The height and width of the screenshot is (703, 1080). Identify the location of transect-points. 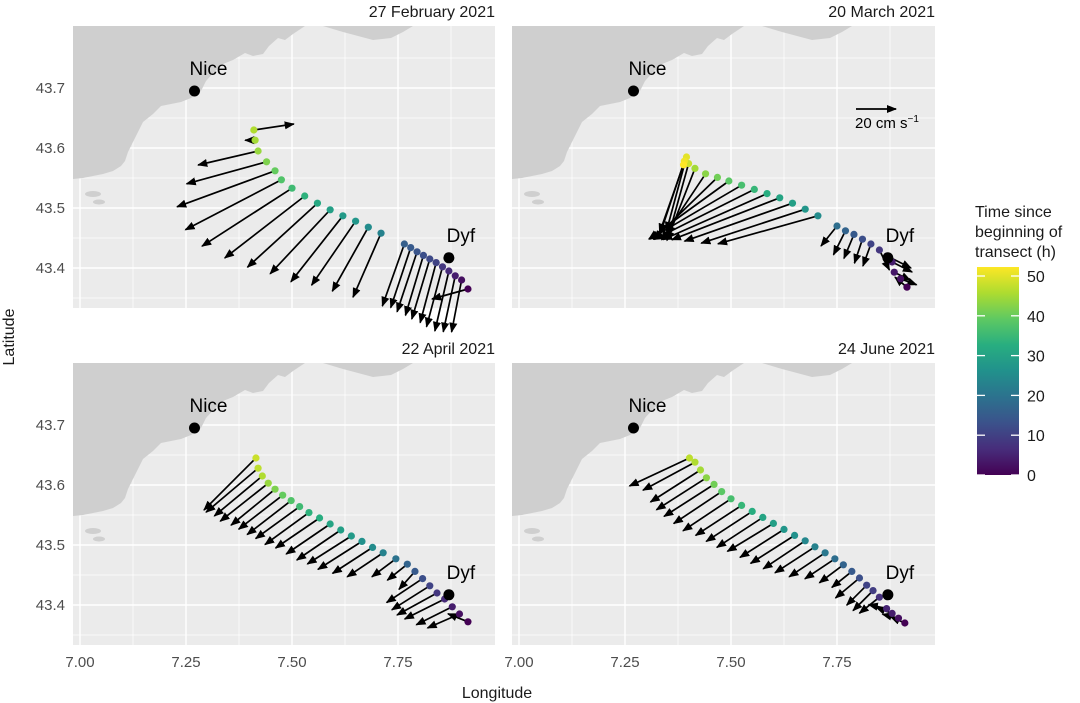
(362, 540).